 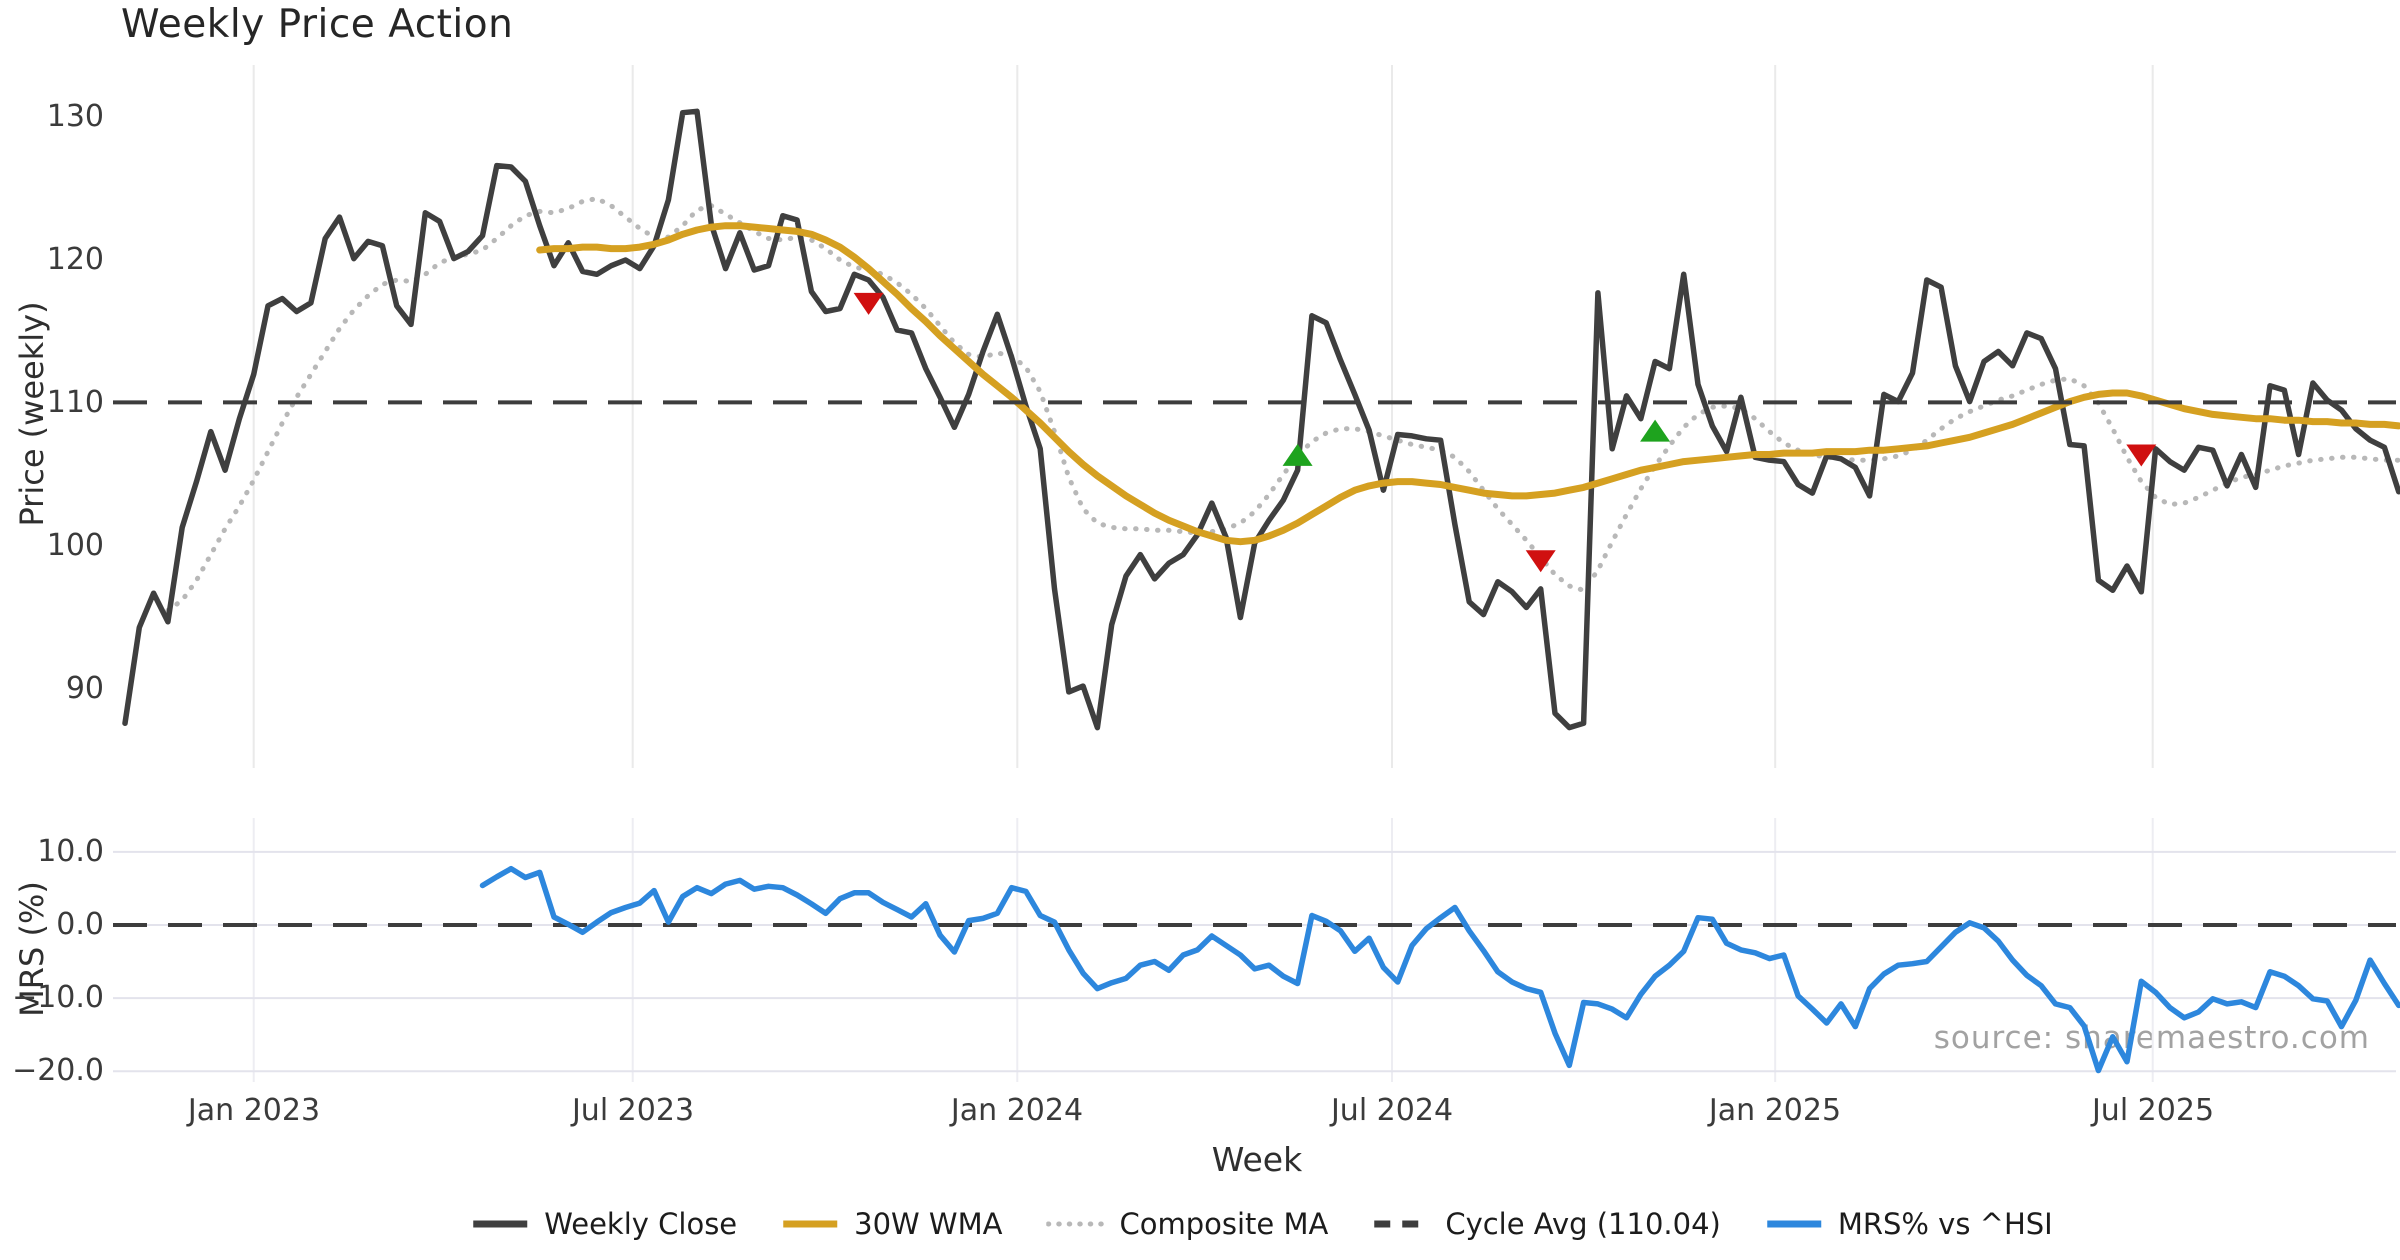 What do you see at coordinates (1017, 1110) in the screenshot?
I see `xtick-jan-2024: Jan 2024` at bounding box center [1017, 1110].